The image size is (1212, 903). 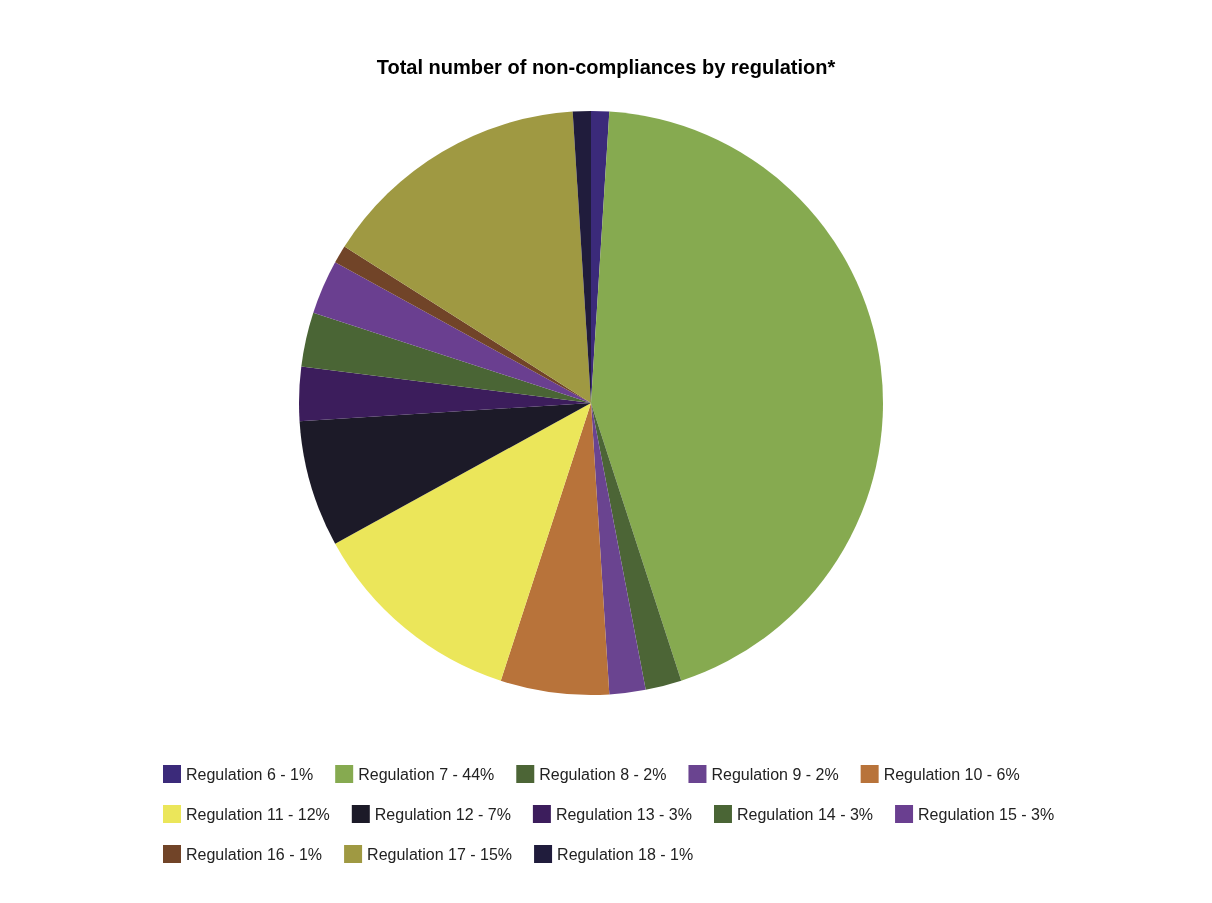 I want to click on legend-label: Regulation 6 - 1%, so click(x=250, y=774).